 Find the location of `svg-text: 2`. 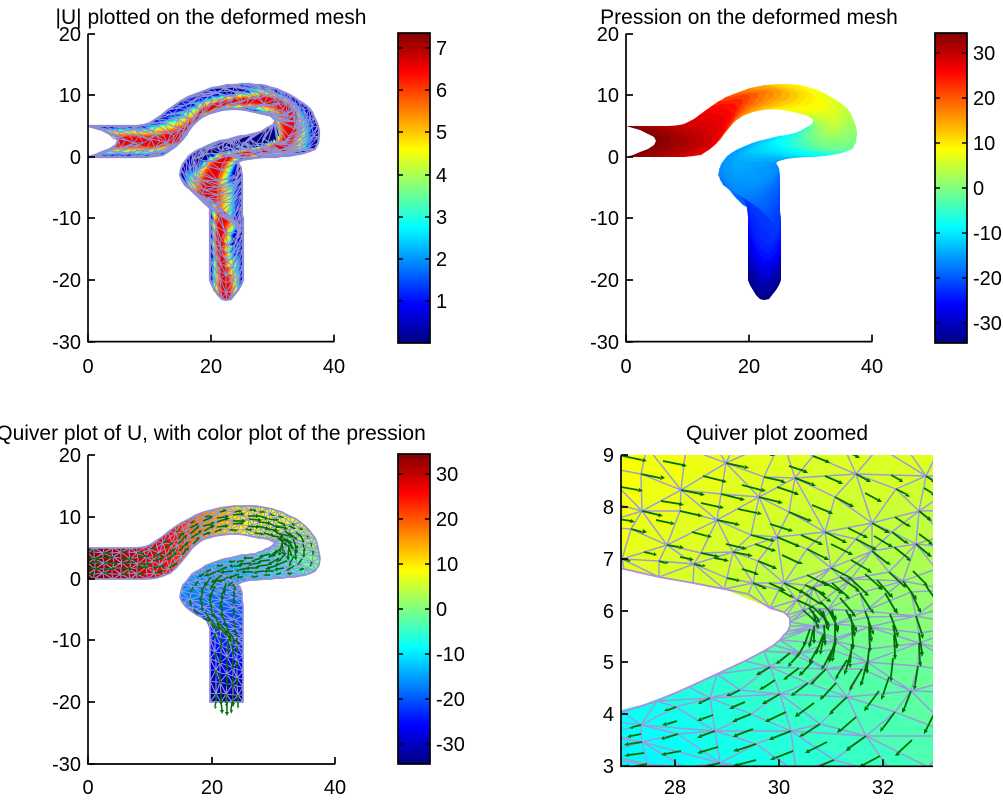

svg-text: 2 is located at coordinates (441, 260).